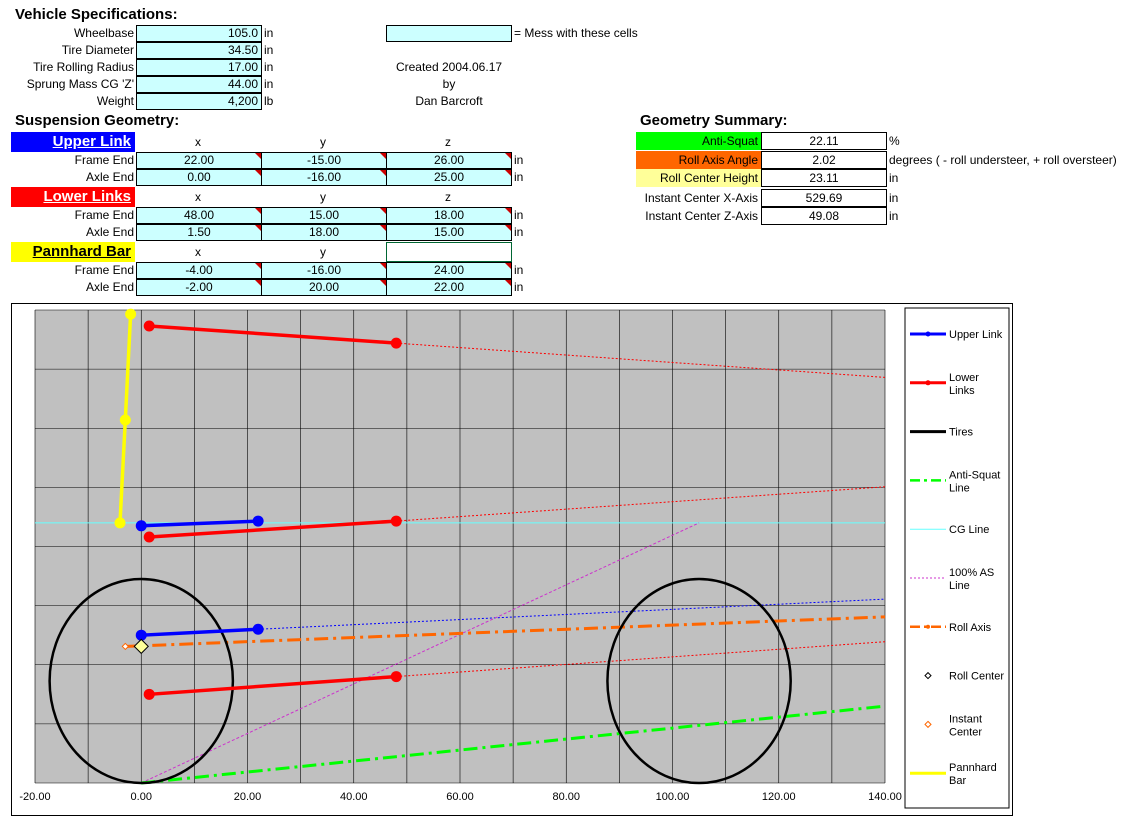  What do you see at coordinates (519, 287) in the screenshot?
I see `pannhard-bar-unit: in` at bounding box center [519, 287].